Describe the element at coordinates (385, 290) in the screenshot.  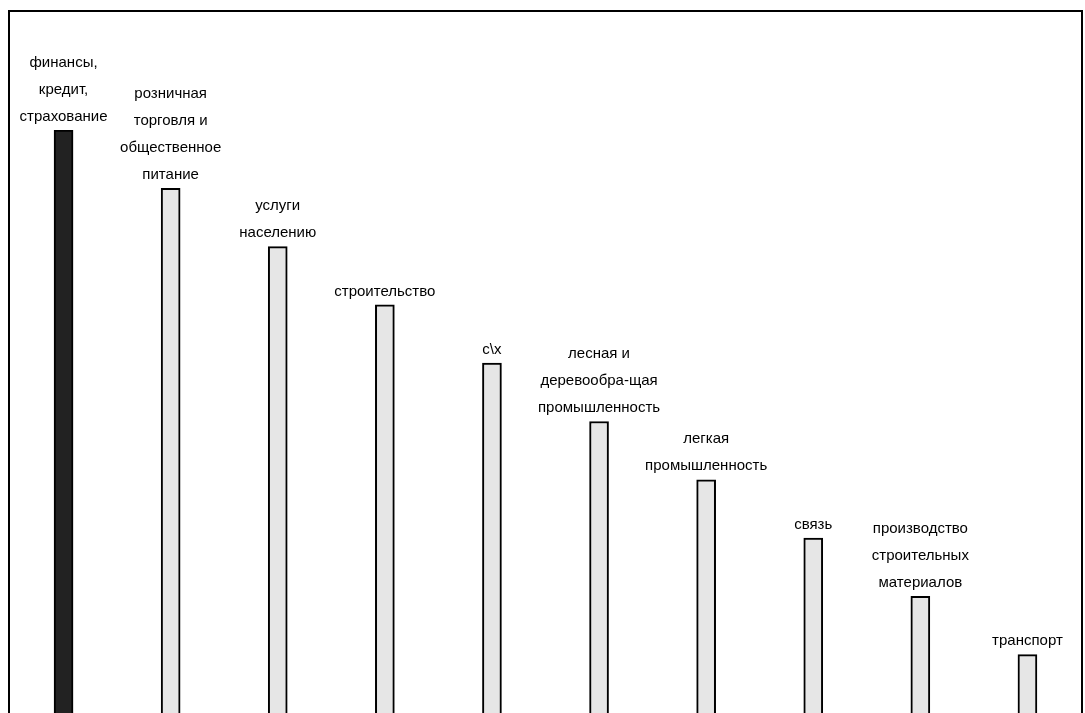
I see `x-tick-label: строительство` at that location.